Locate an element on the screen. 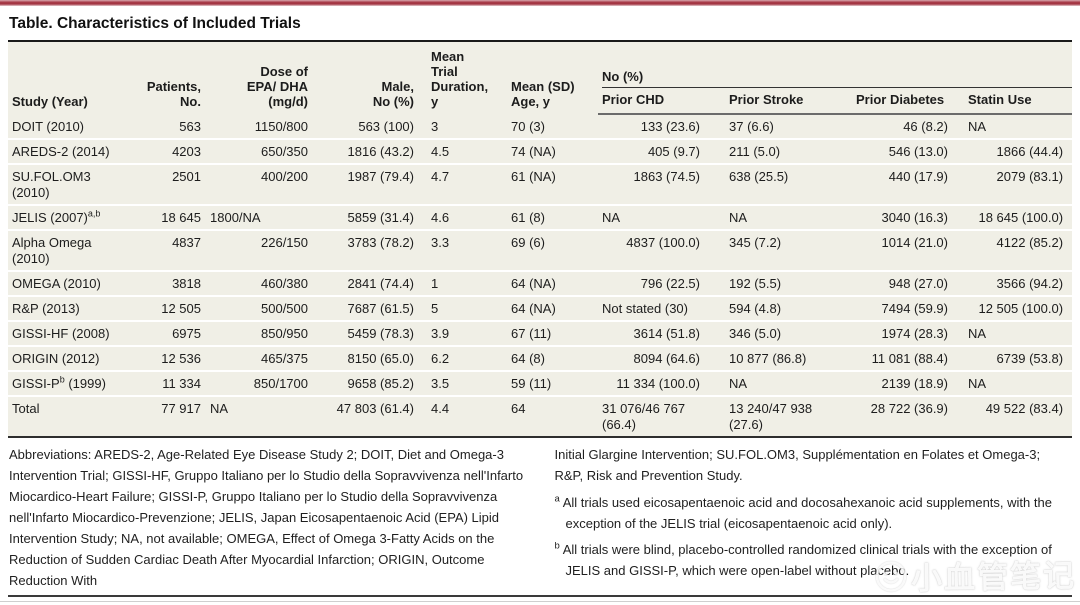 This screenshot has width=1080, height=605. footnote-marker: b is located at coordinates (62, 379).